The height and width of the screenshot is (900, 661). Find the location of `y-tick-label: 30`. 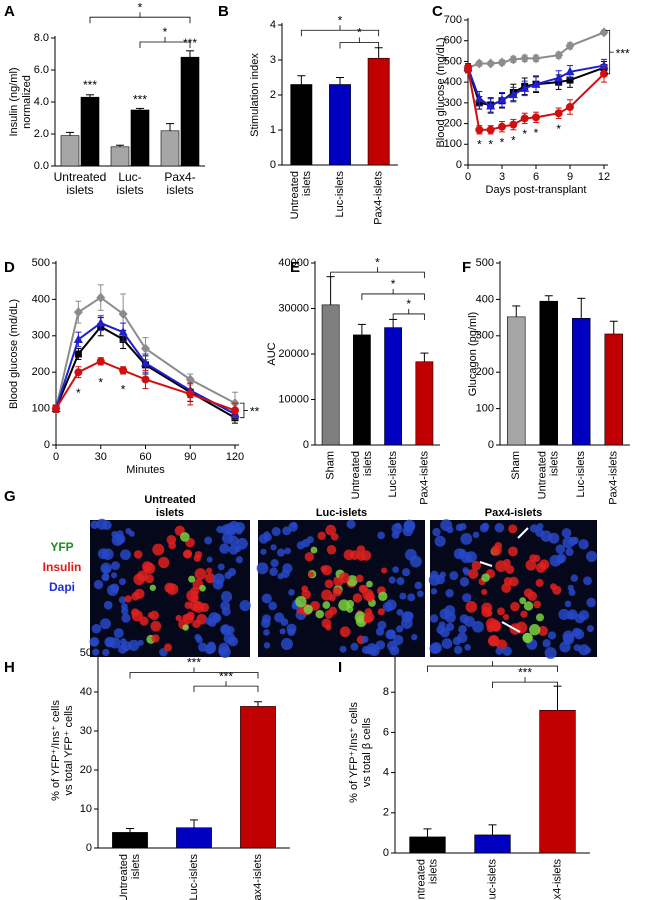

y-tick-label: 30 is located at coordinates (86, 731).